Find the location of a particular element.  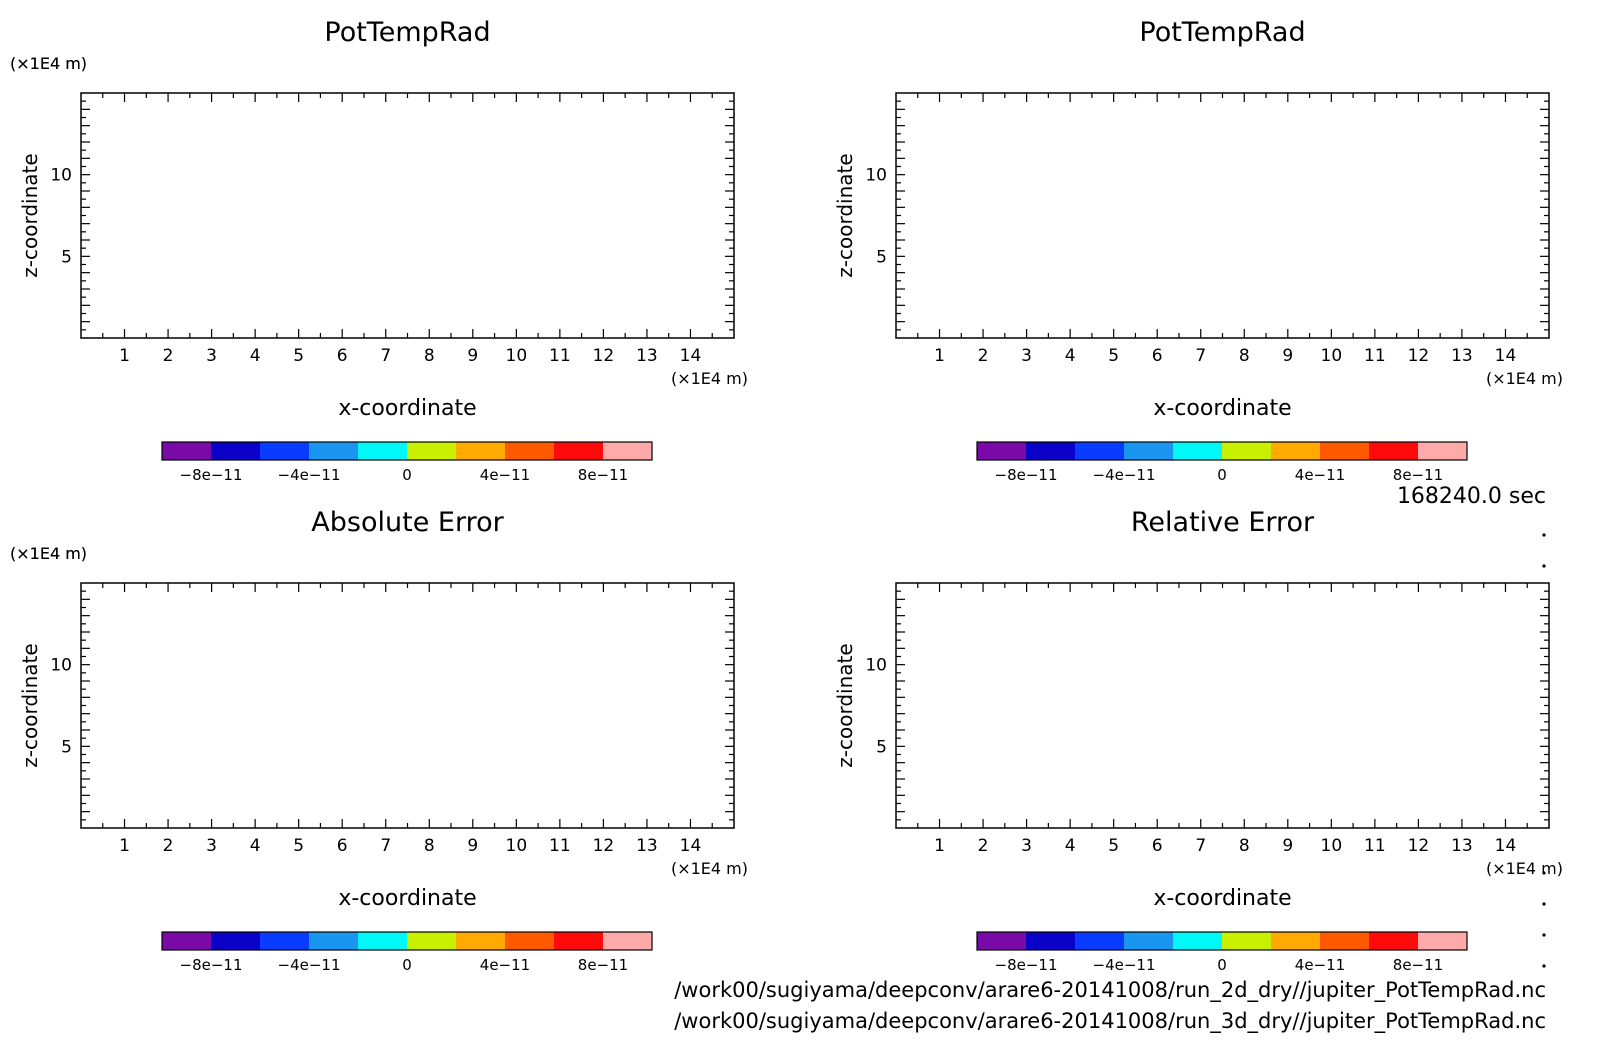

chart-title: Relative Error is located at coordinates (1223, 522).